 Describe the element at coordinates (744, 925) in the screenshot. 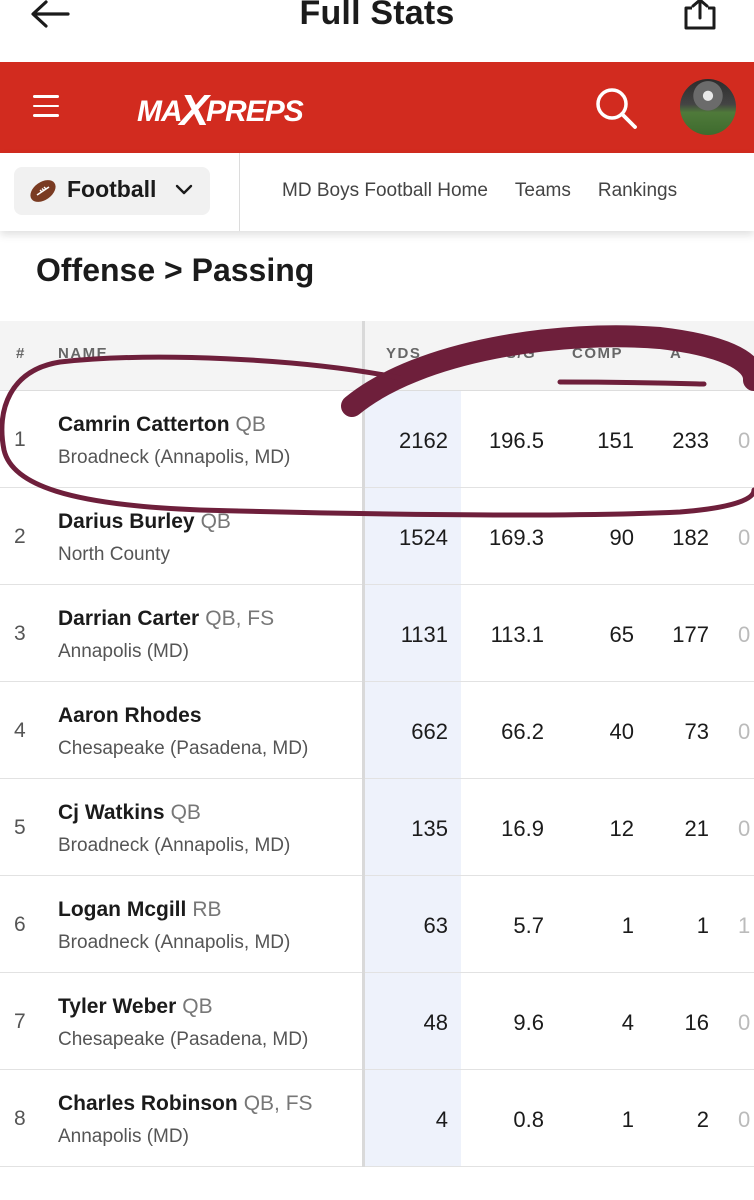

I see `cell-next: 1` at that location.